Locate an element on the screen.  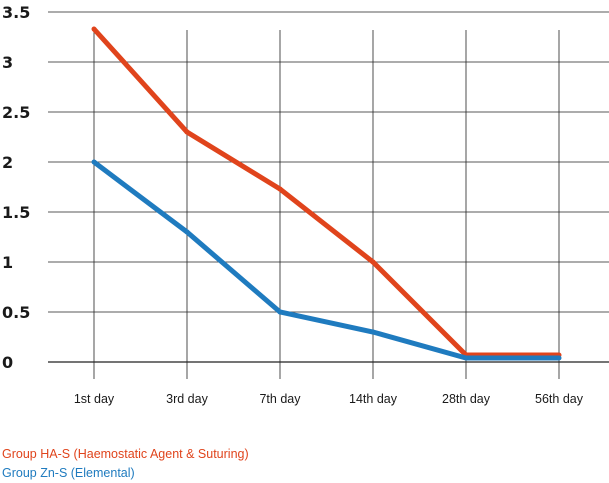
x-tick-label: 1st day is located at coordinates (94, 399).